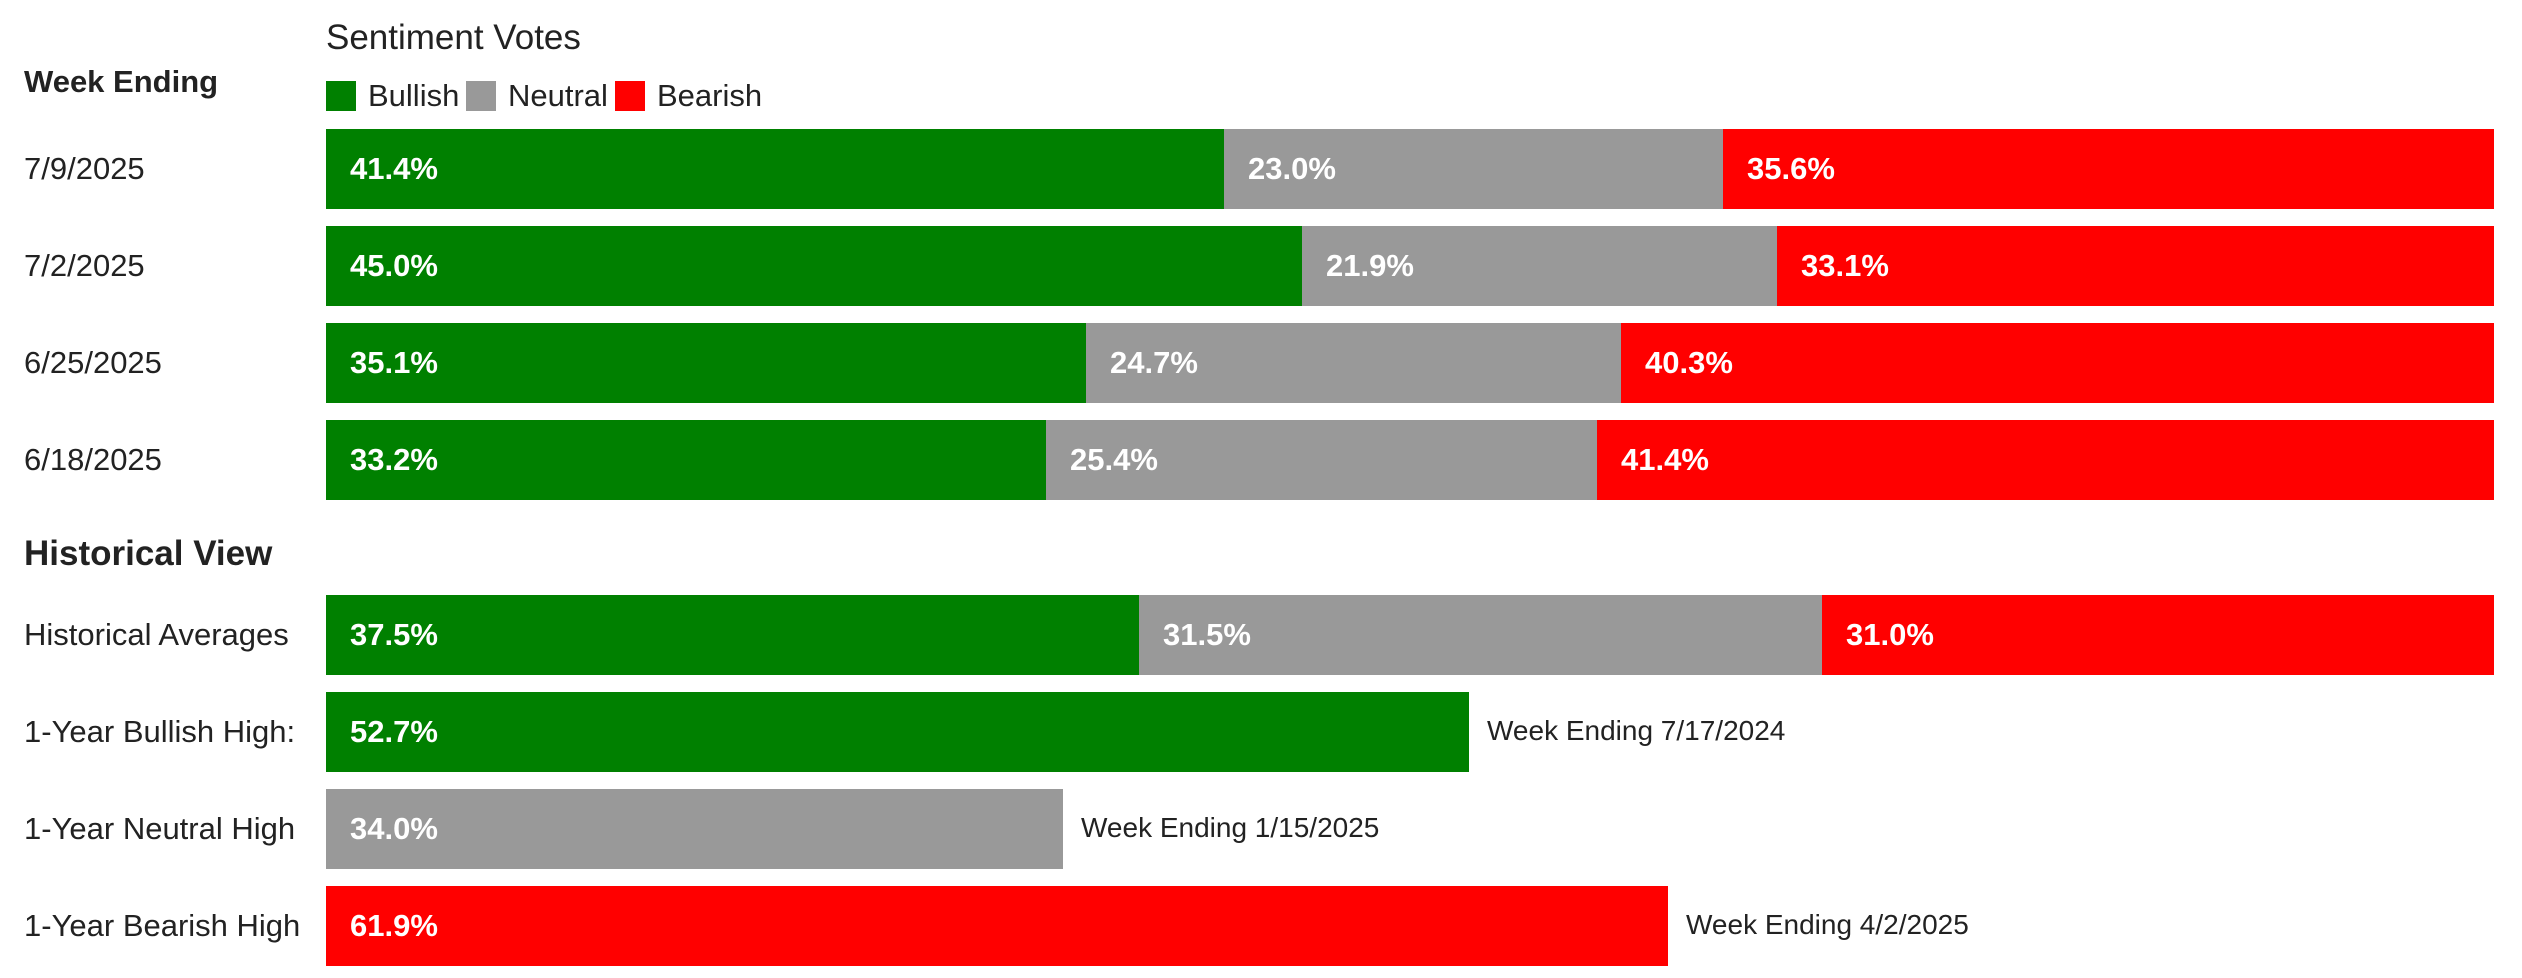 This screenshot has width=2522, height=978. I want to click on historical-average-neutral-bar: 31.5%, so click(1480, 635).